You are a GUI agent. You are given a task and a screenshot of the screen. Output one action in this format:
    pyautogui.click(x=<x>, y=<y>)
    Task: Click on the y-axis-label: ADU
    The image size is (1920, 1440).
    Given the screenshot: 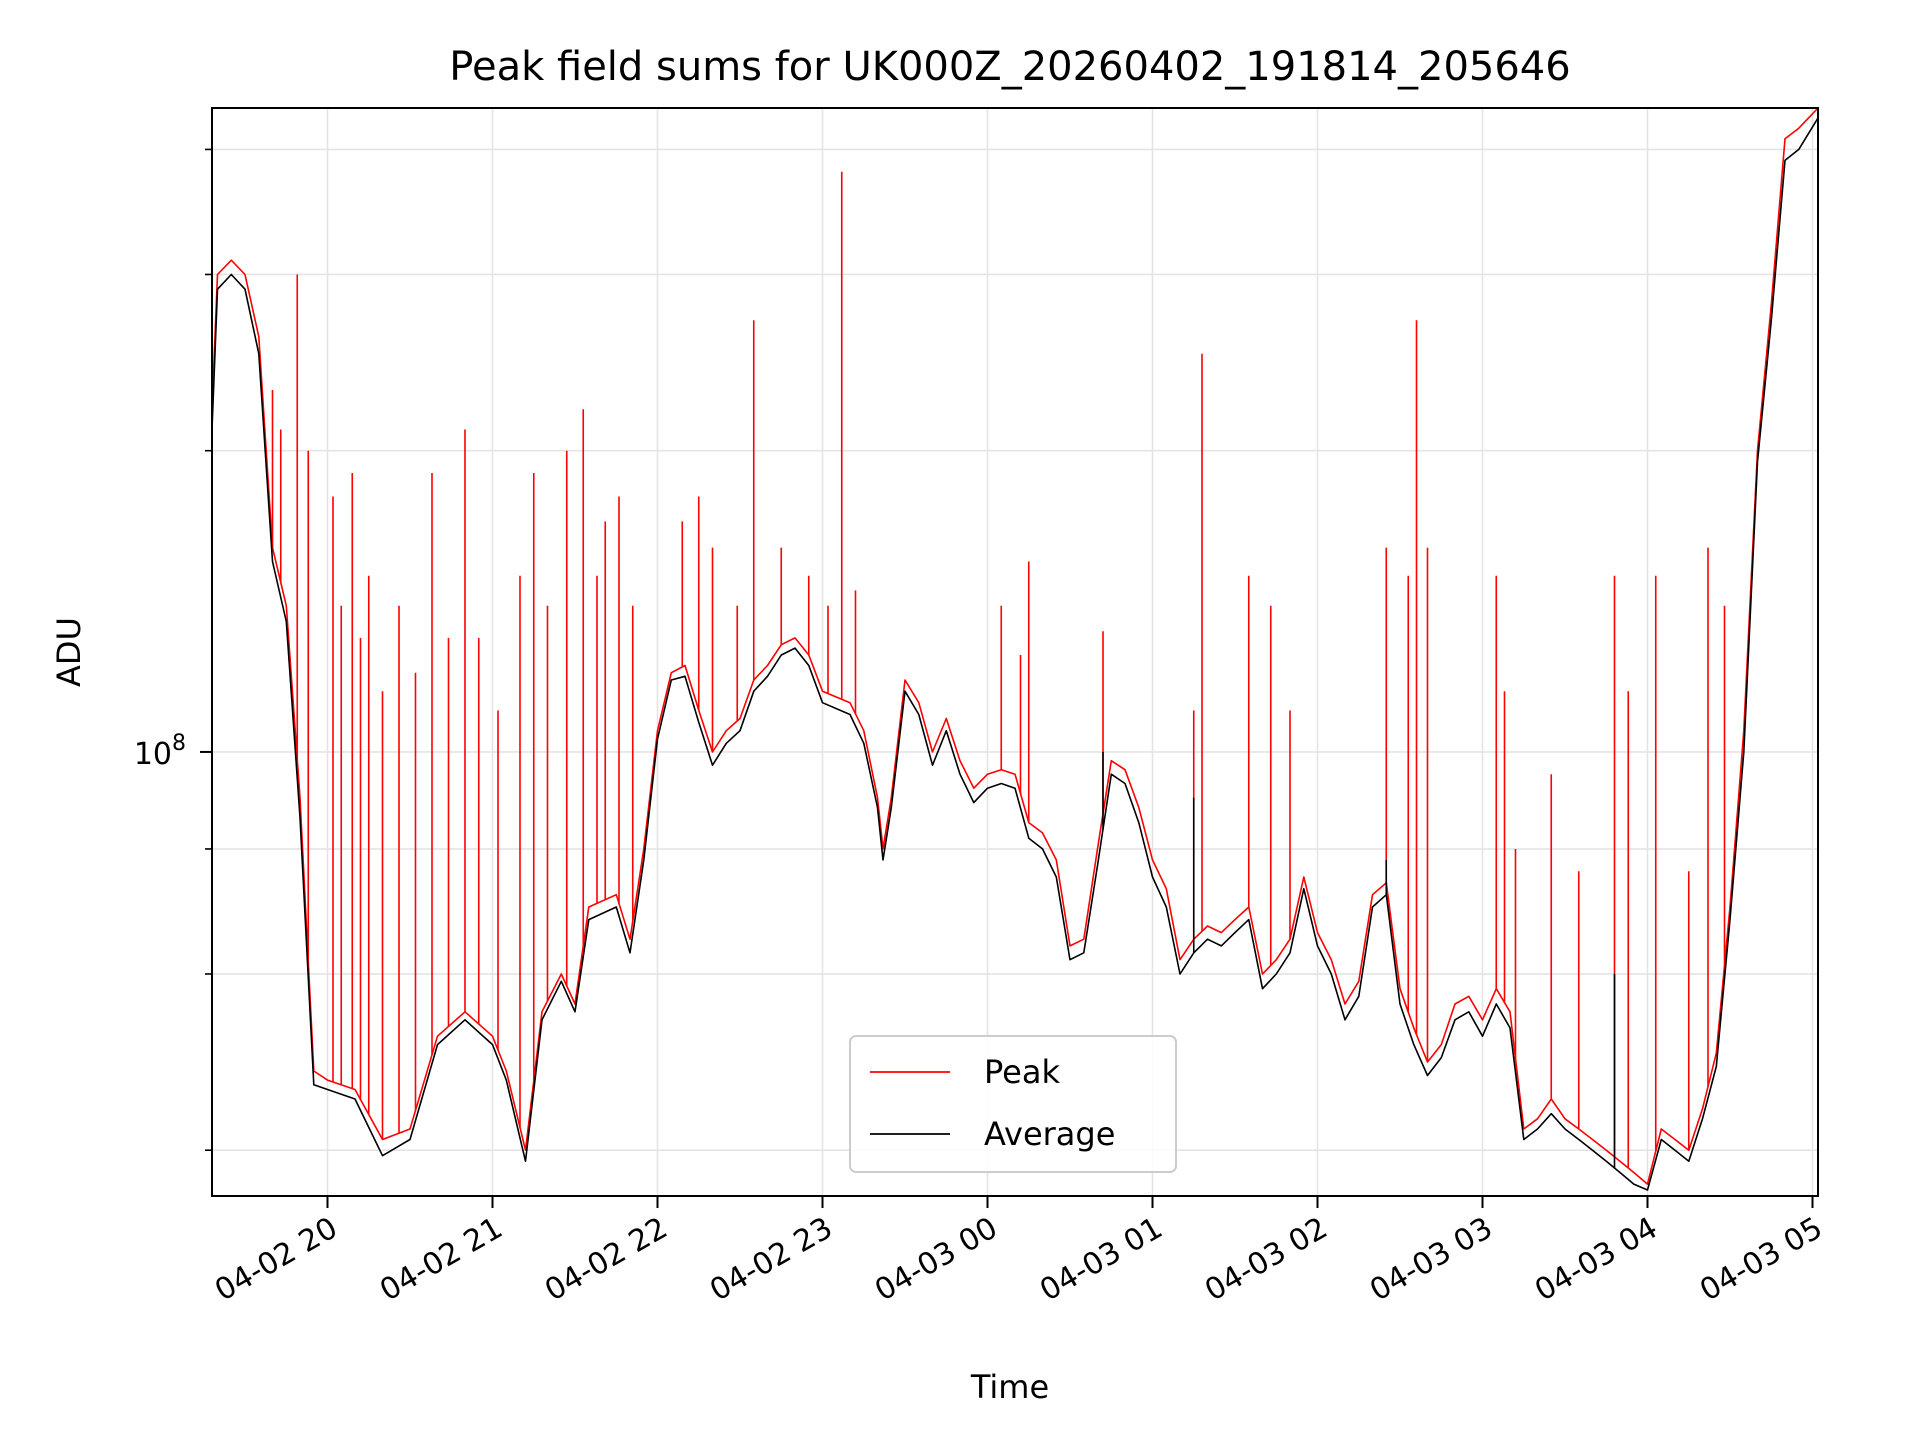 What is the action you would take?
    pyautogui.click(x=69, y=652)
    